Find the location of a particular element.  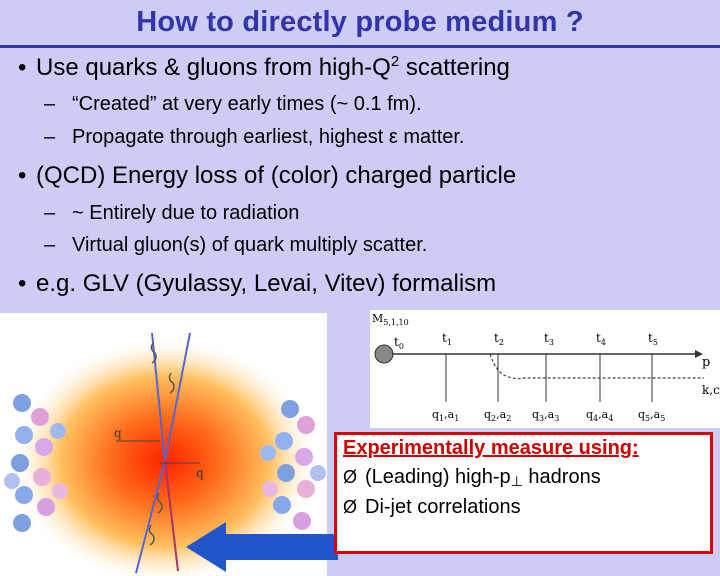

kc-label: k,c is located at coordinates (711, 390).